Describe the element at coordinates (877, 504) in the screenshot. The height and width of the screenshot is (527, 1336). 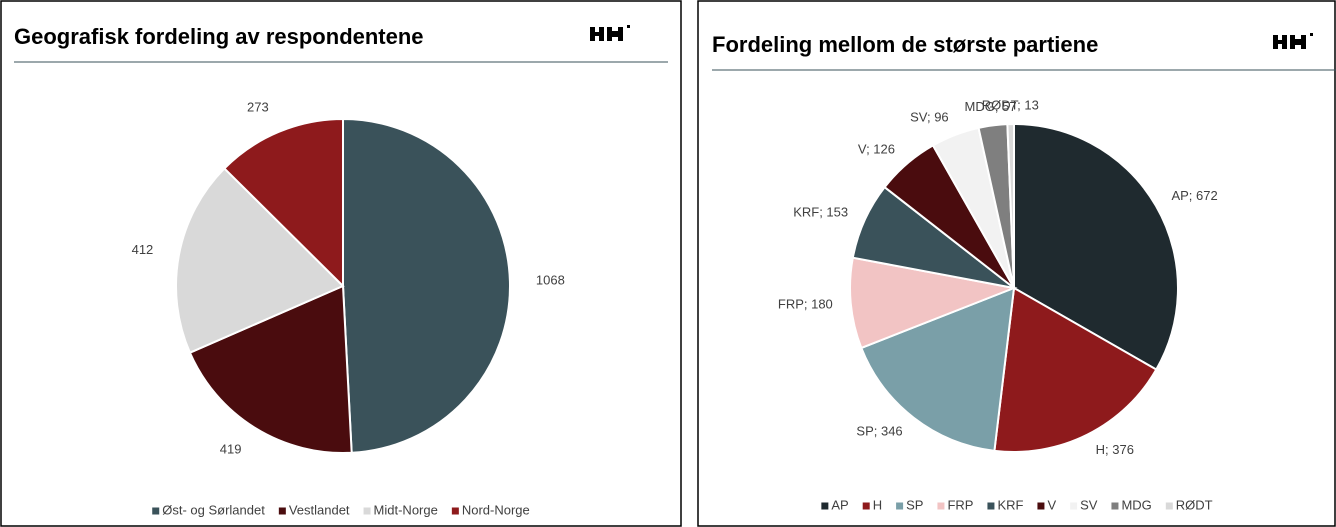
I see `legend-label: H` at that location.